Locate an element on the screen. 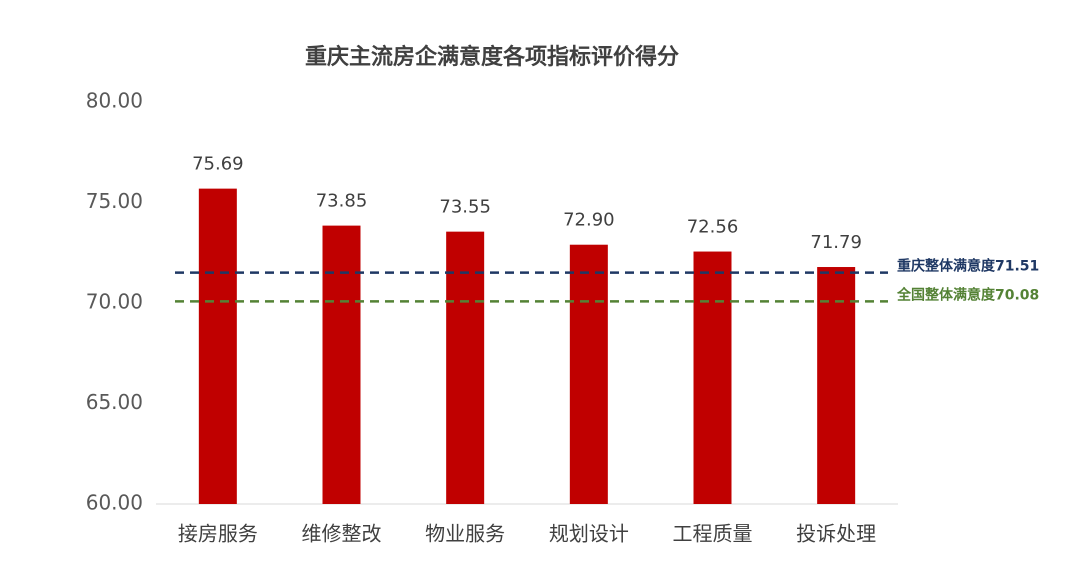 Image resolution: width=1082 pixels, height=575 pixels. reference-label: 全国整体满意度70.08 is located at coordinates (967, 294).